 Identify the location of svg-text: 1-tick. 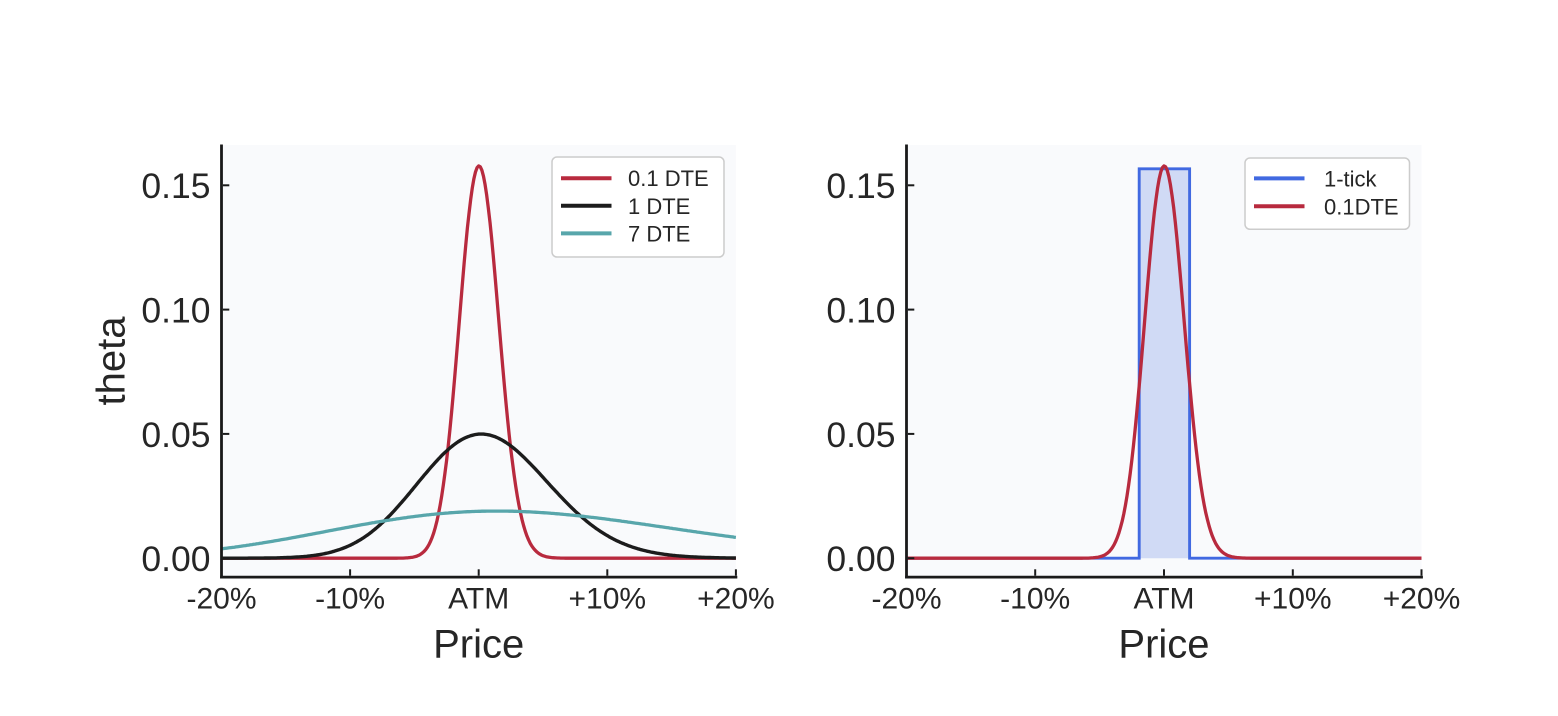
(1351, 178).